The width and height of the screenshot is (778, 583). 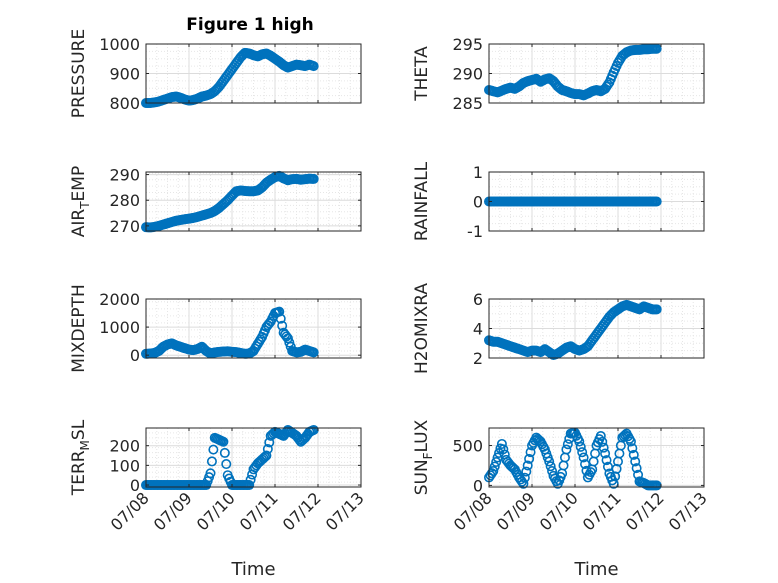 I want to click on chart-panel-2: 270 280 290 AIRTEMP, so click(x=215, y=201).